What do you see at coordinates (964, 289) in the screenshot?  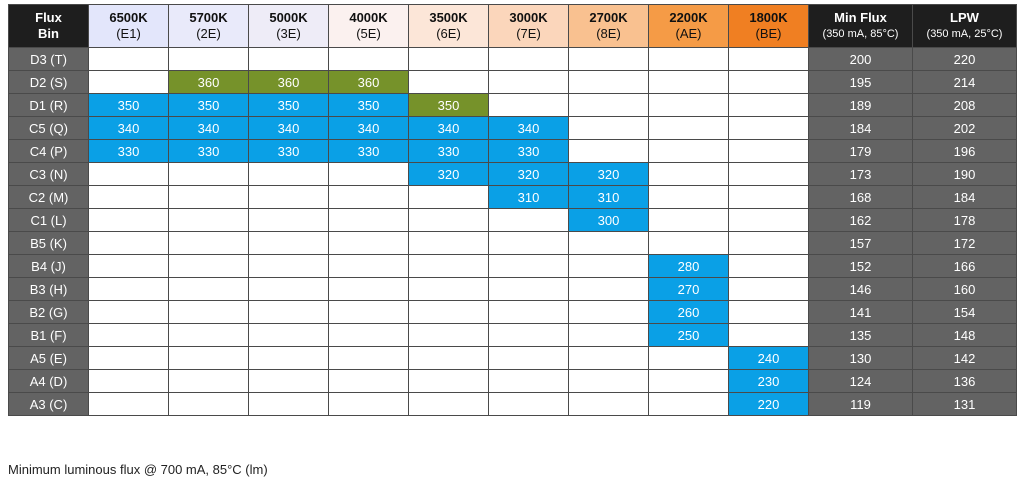 I see `lpw-cell: 160` at bounding box center [964, 289].